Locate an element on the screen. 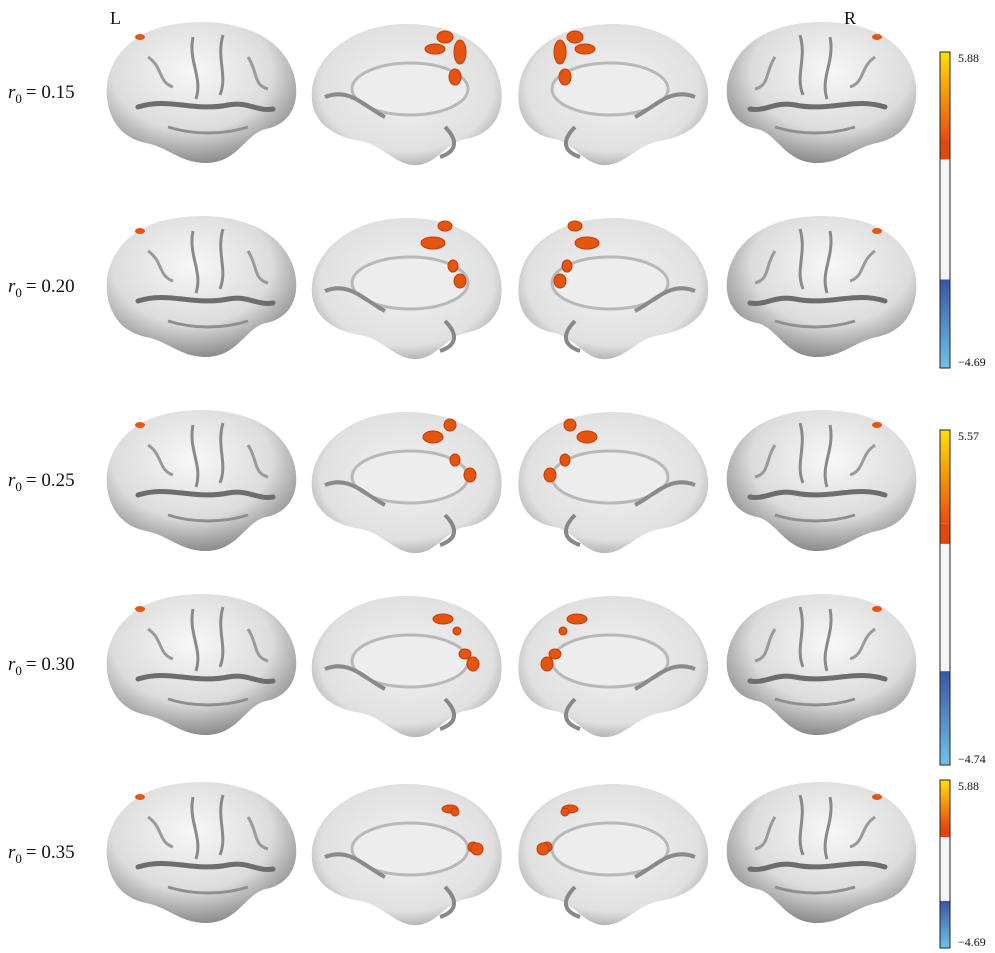 This screenshot has height=953, width=995. colorbar: 5.57 −4.74 is located at coordinates (962, 597).